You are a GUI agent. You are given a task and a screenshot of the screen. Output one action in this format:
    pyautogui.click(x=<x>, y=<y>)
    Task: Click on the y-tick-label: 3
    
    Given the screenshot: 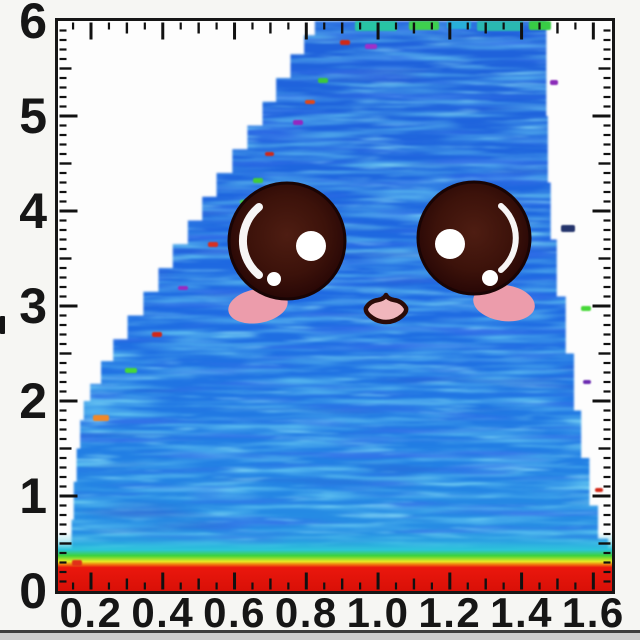 What is the action you would take?
    pyautogui.click(x=33, y=306)
    